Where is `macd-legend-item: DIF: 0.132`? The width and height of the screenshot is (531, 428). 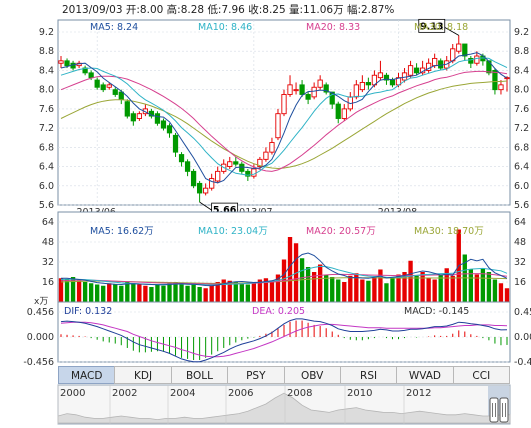
macd-legend-item: DIF: 0.132 is located at coordinates (88, 311).